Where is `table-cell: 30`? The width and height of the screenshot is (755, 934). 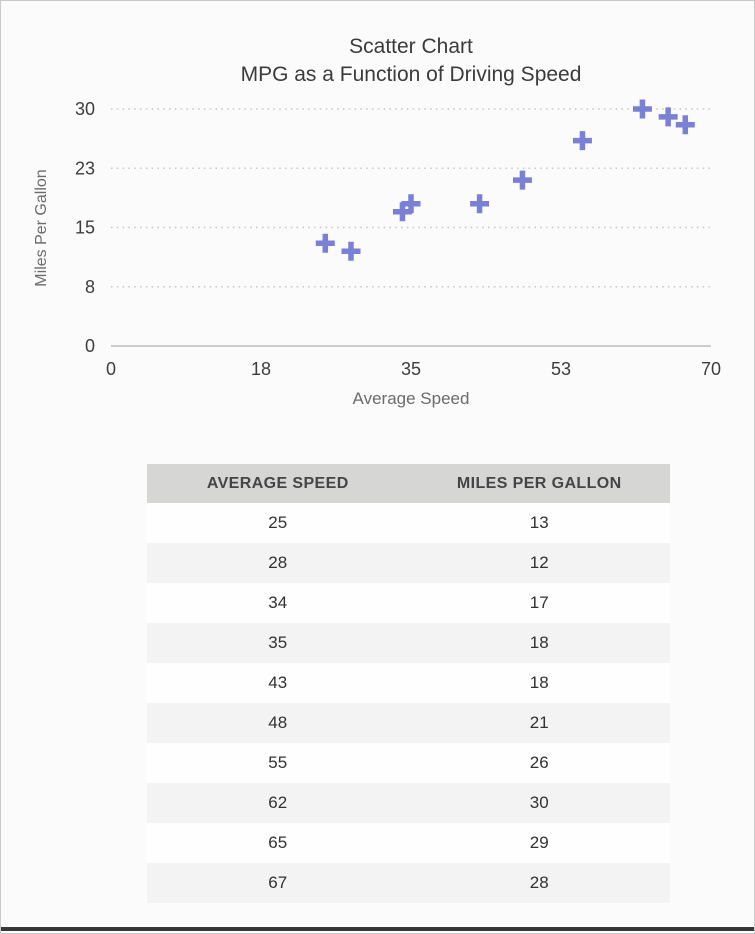 table-cell: 30 is located at coordinates (539, 802).